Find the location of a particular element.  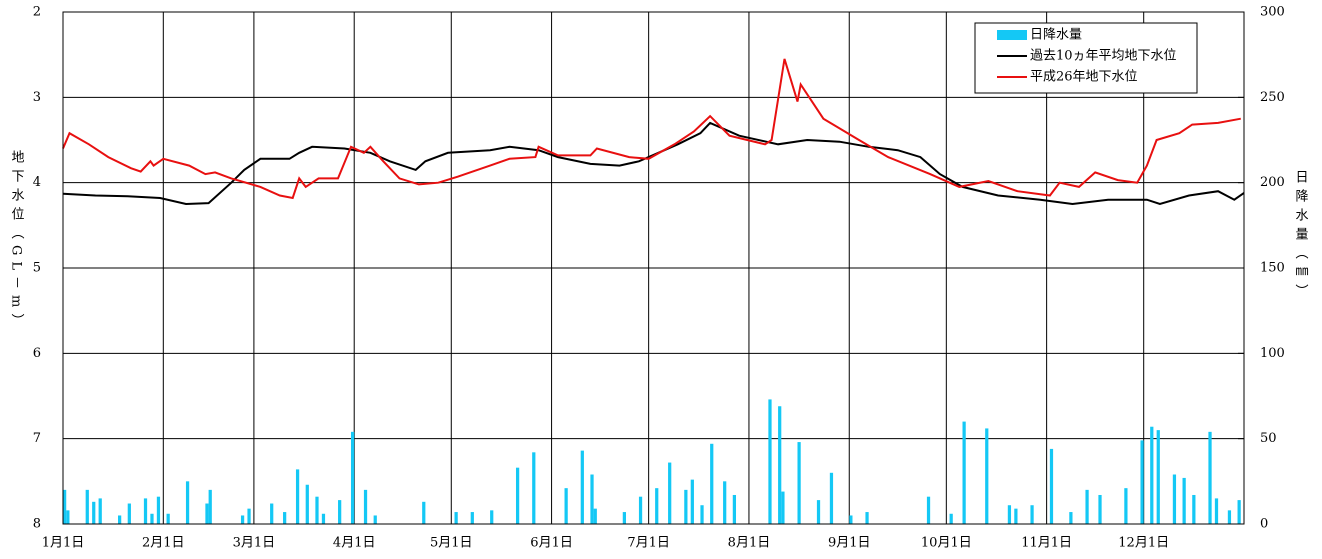

y2-tick-label: 250 is located at coordinates (1272, 97).